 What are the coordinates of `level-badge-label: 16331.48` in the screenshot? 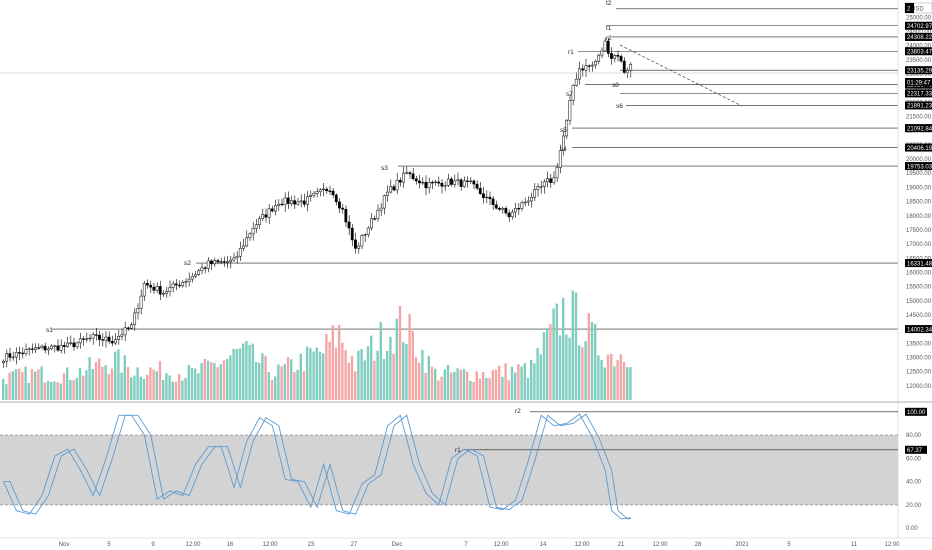 It's located at (919, 264).